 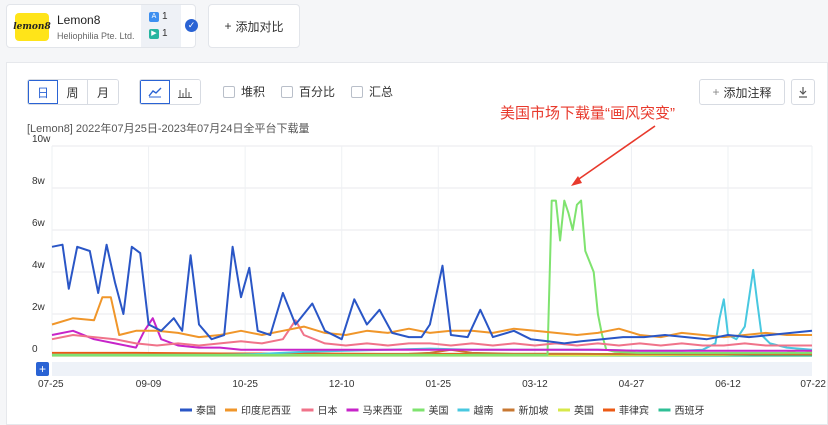 What do you see at coordinates (206, 410) in the screenshot?
I see `legend-label: 泰国` at bounding box center [206, 410].